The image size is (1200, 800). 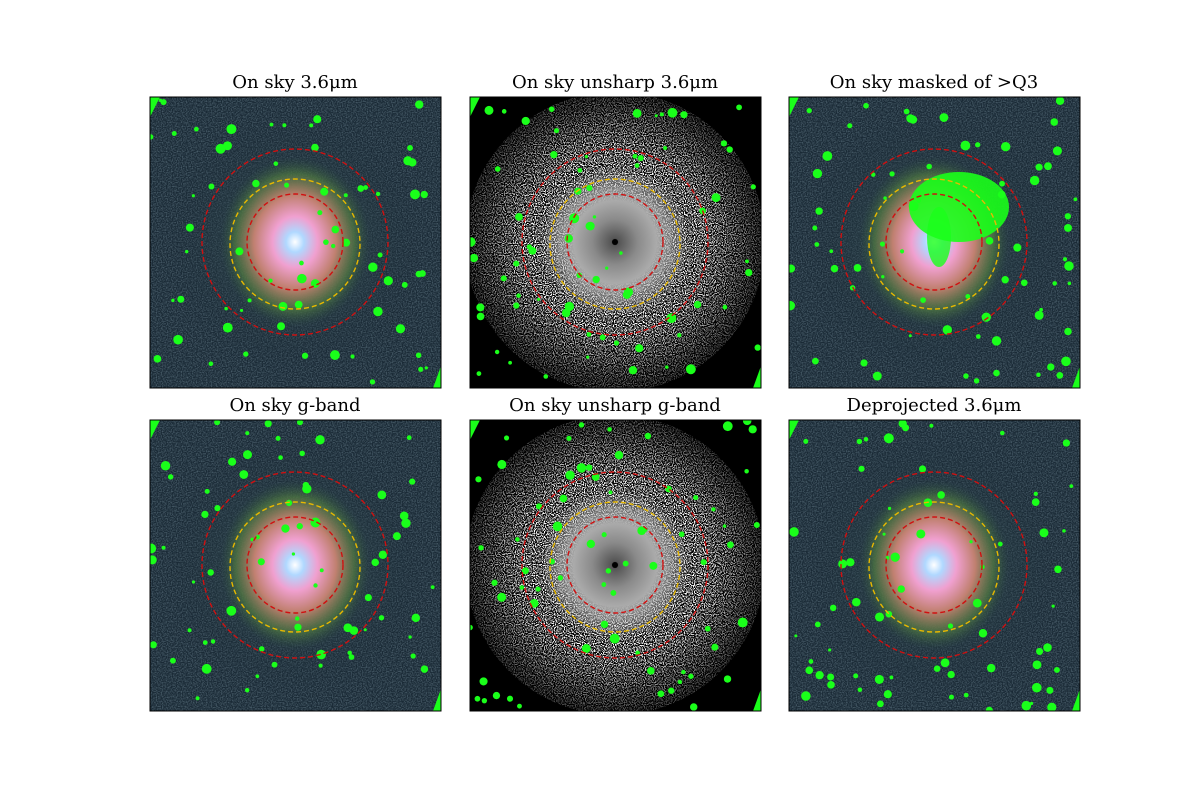 I want to click on galaxy-core, so click(x=295, y=242).